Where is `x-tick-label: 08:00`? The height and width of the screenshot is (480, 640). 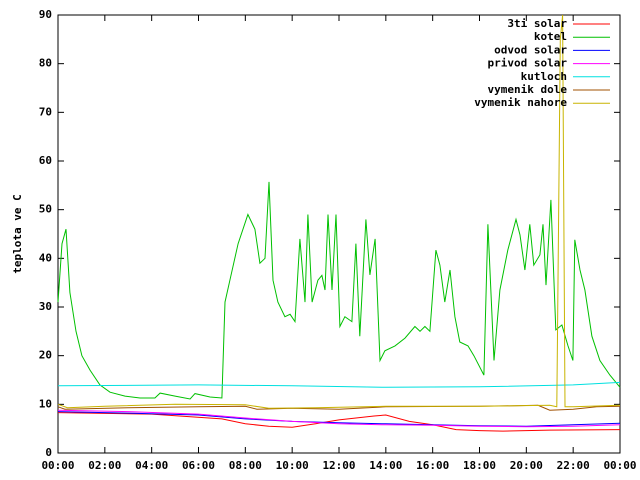 x-tick-label: 08:00 is located at coordinates (245, 465).